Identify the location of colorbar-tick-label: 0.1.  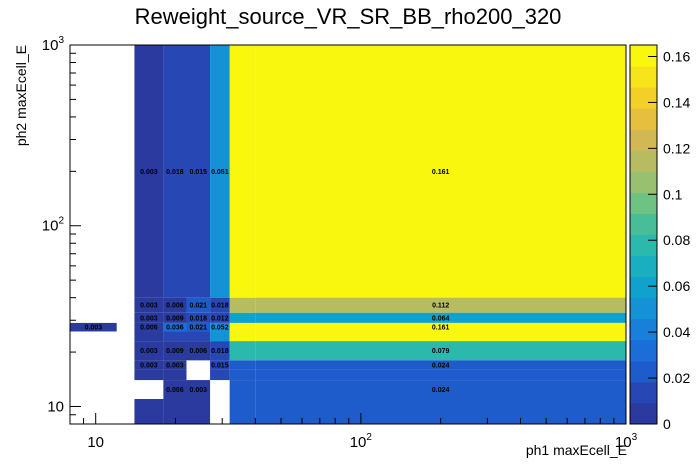
(673, 194).